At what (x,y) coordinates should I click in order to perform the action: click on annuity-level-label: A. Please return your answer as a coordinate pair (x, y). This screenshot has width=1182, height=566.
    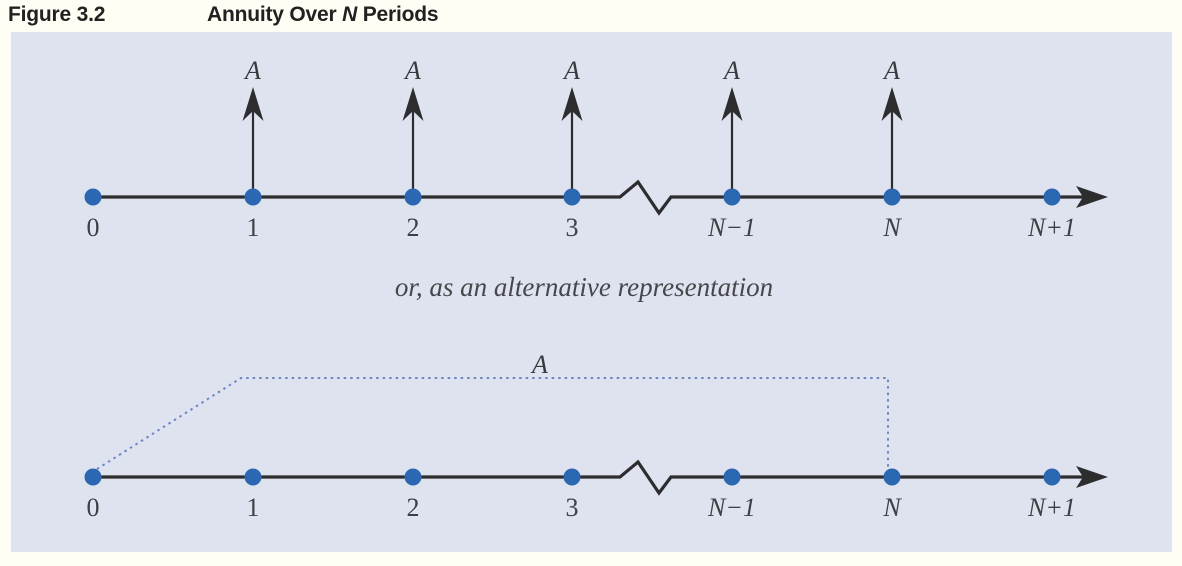
    Looking at the image, I should click on (539, 364).